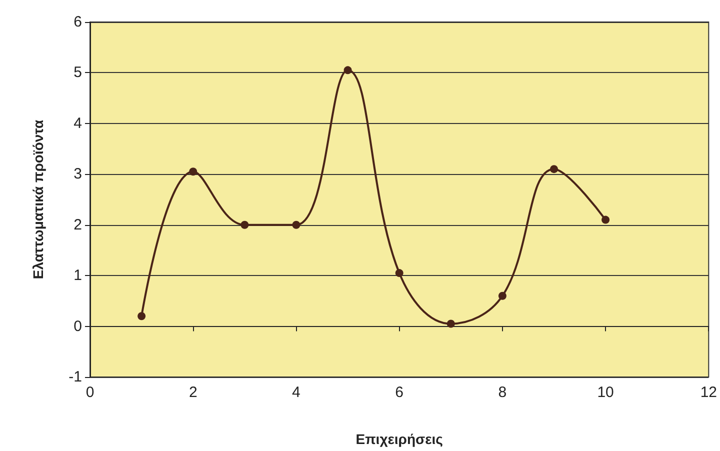 The height and width of the screenshot is (451, 720). What do you see at coordinates (75, 377) in the screenshot?
I see `y-tick-label: -1` at bounding box center [75, 377].